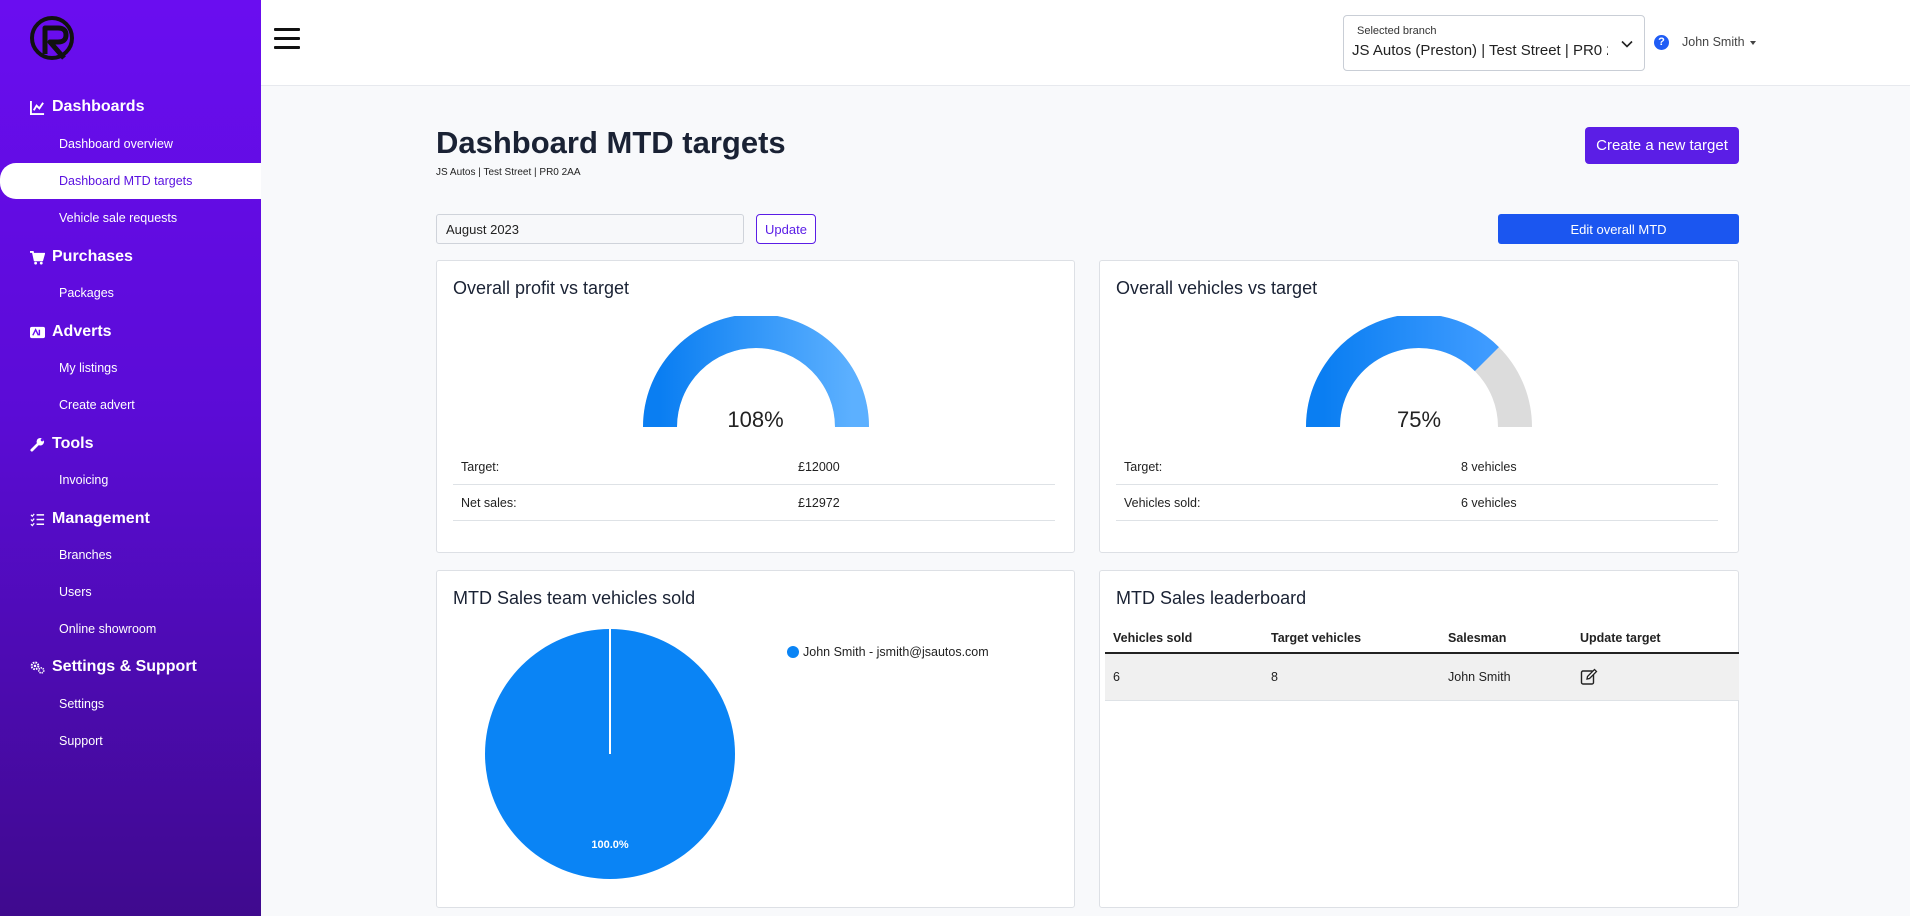  I want to click on user-menu: John Smith, so click(1719, 42).